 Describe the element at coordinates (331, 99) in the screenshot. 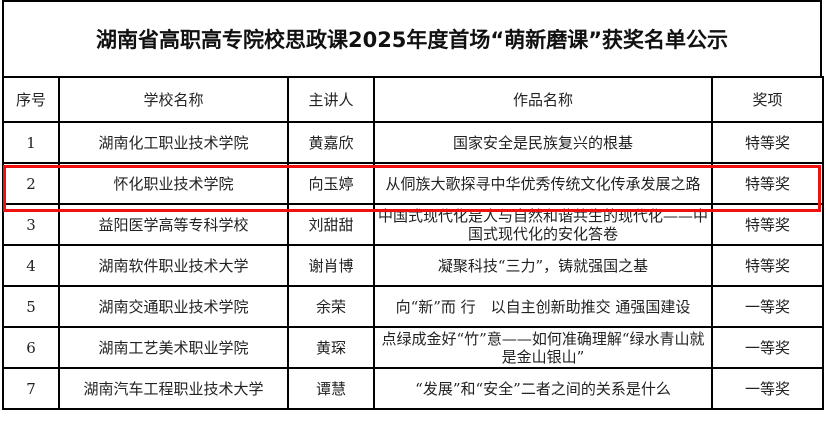

I see `column-header-speaker: 主讲人` at that location.